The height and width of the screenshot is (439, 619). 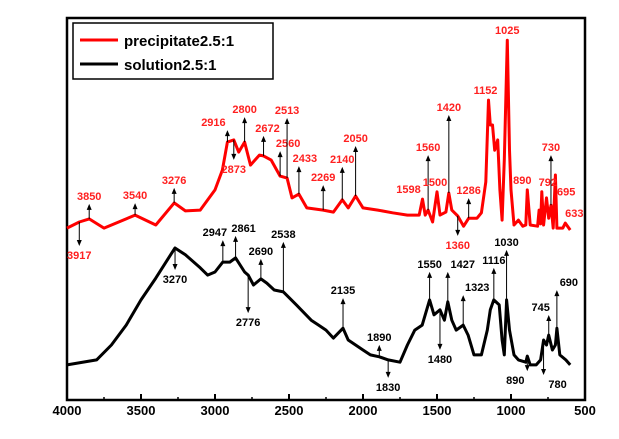 I want to click on peak-label: 3270, so click(x=175, y=280).